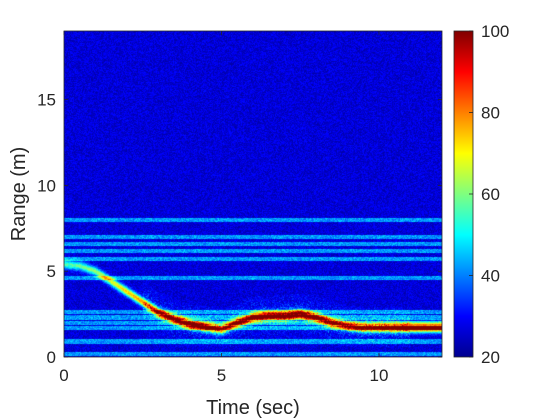 The height and width of the screenshot is (420, 560). I want to click on x-tick-label: 10, so click(379, 375).